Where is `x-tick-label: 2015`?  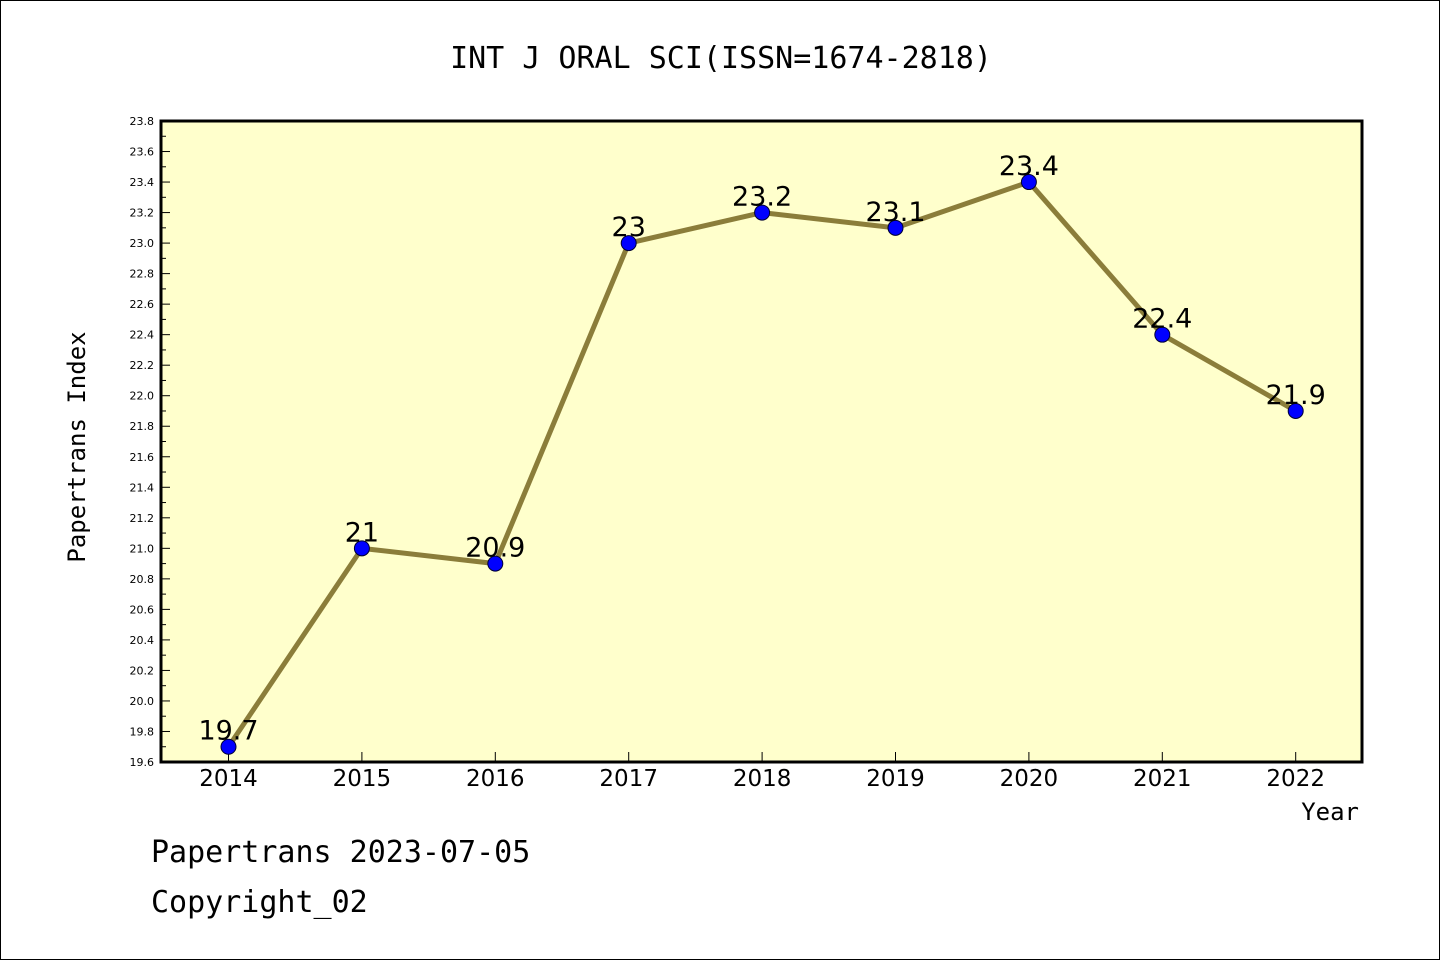
x-tick-label: 2015 is located at coordinates (362, 779).